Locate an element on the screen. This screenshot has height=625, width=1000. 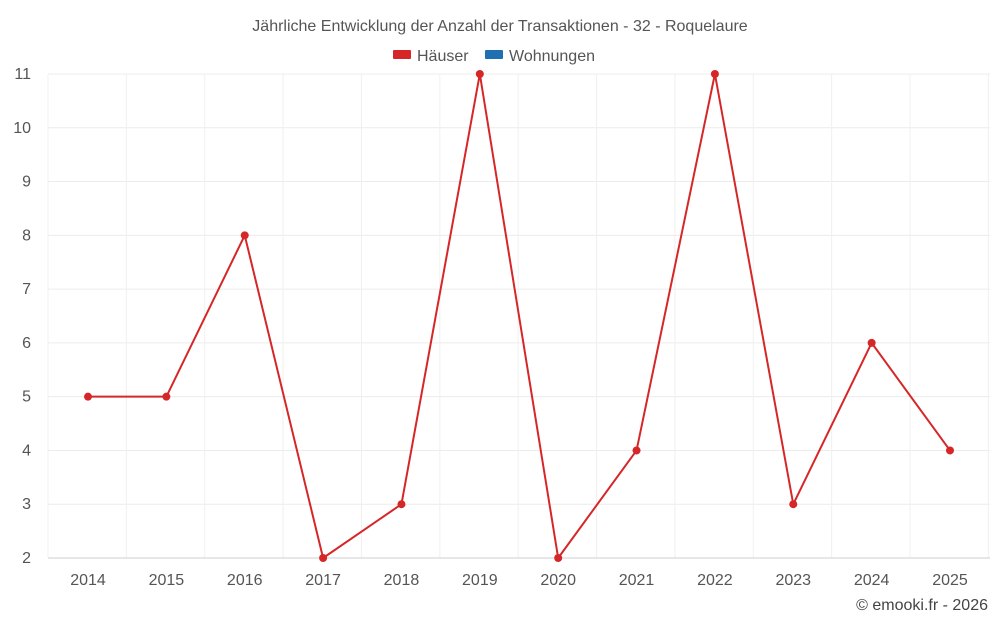
x-tick-label: 2018 is located at coordinates (402, 580).